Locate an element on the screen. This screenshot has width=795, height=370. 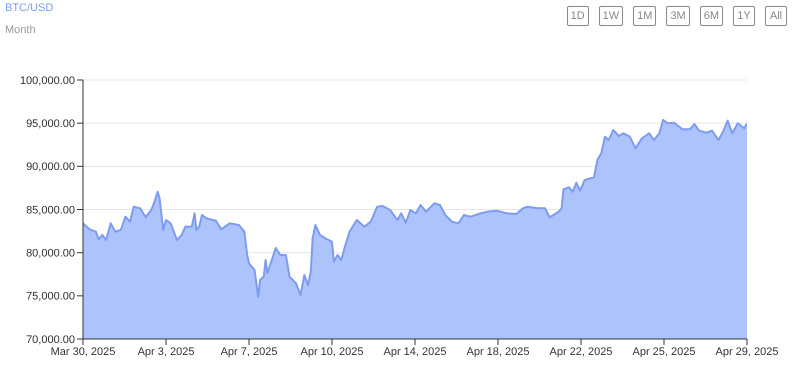
x-tick-label: Apr 14, 2025 is located at coordinates (415, 352).